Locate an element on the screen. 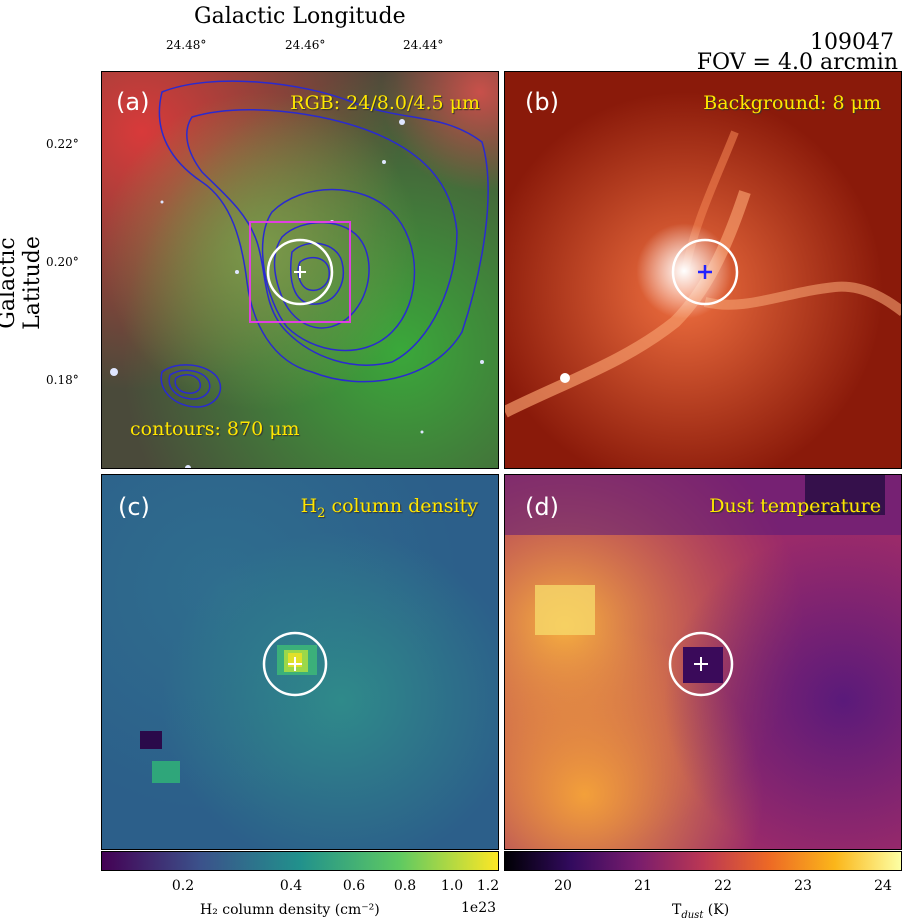 The width and height of the screenshot is (902, 923). colorbar-tdust-label: Tdust (K) is located at coordinates (700, 911).